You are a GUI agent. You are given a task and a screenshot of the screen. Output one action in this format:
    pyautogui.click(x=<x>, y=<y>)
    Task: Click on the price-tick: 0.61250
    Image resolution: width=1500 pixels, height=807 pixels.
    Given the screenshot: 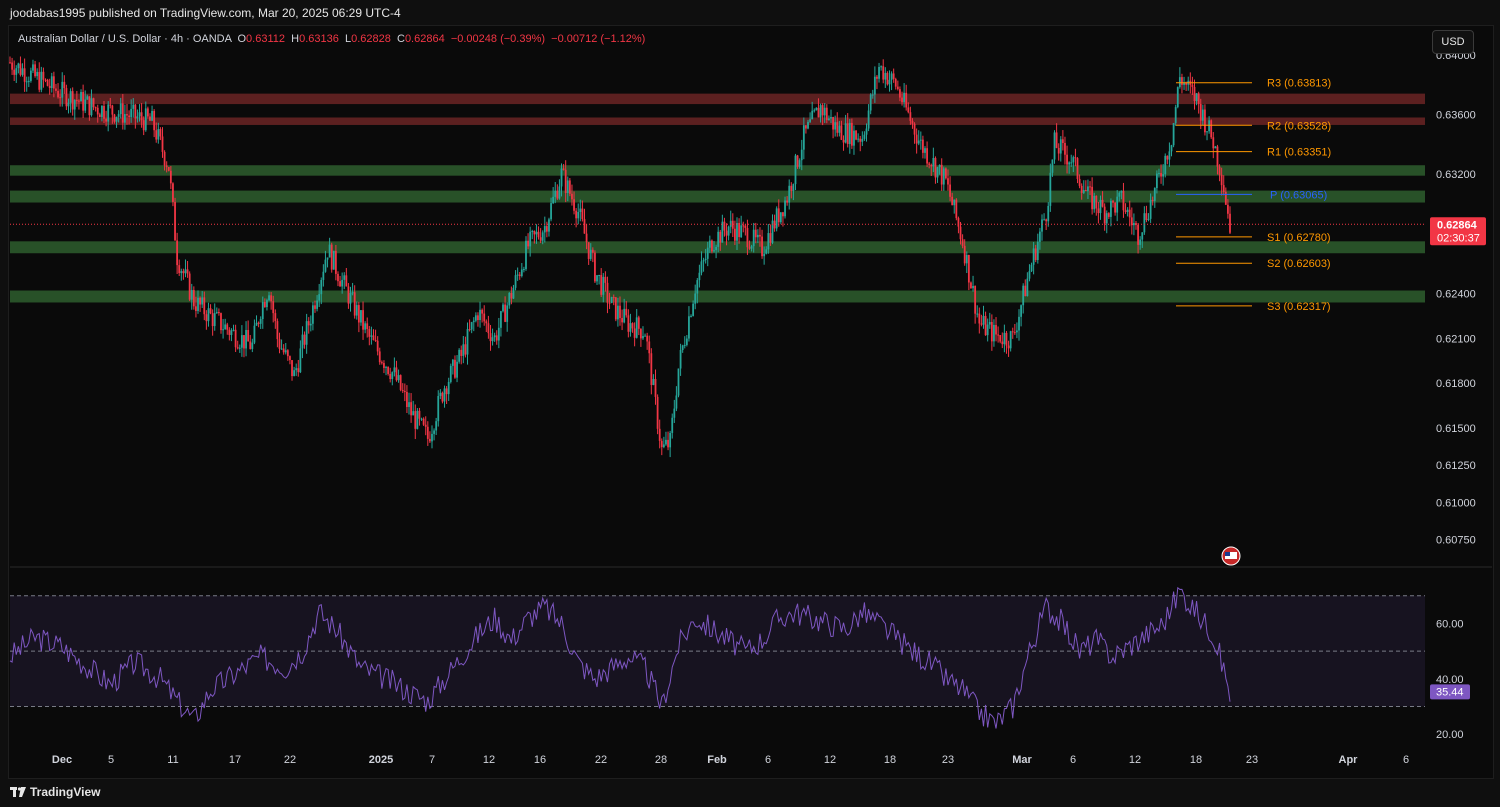 What is the action you would take?
    pyautogui.click(x=1456, y=466)
    